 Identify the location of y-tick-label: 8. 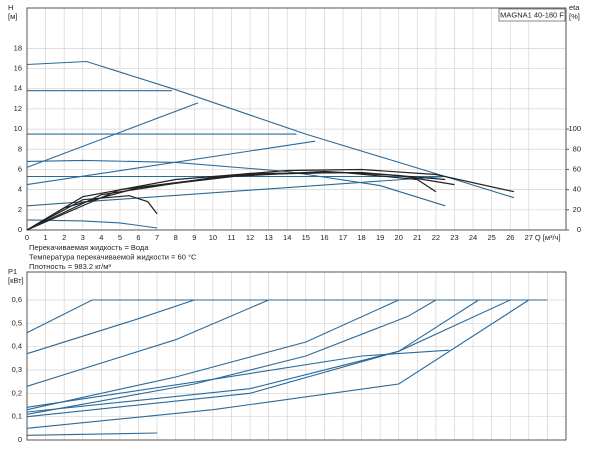
(20, 148).